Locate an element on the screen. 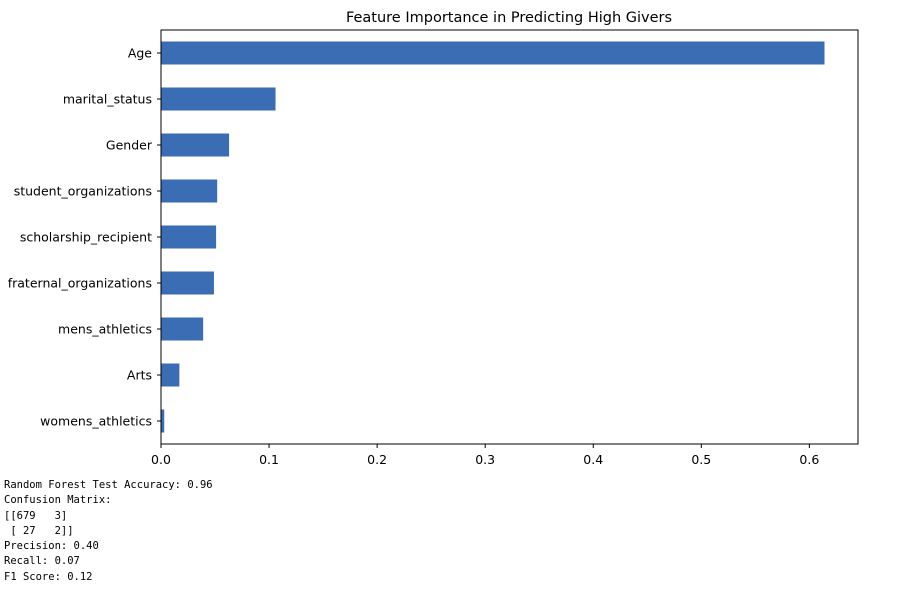  output-line: Precision: 0.40 is located at coordinates (51, 546).